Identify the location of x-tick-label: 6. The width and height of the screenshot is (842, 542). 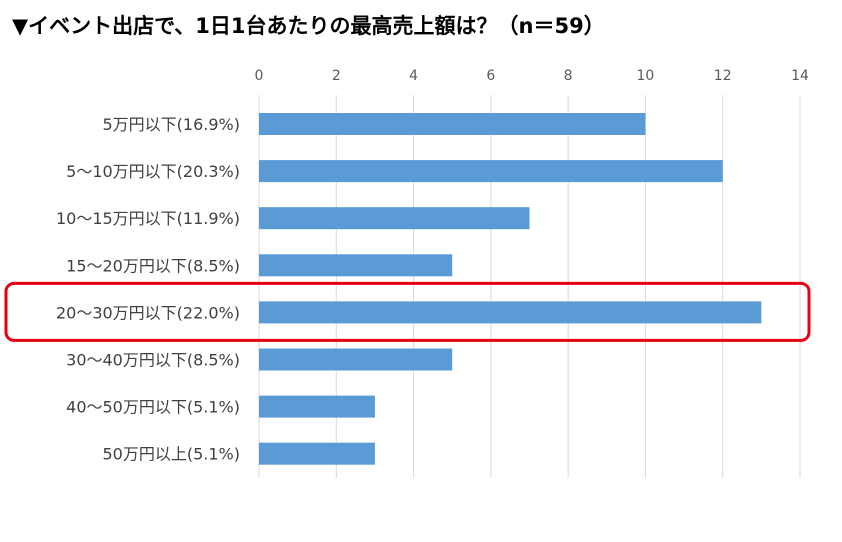
(490, 76).